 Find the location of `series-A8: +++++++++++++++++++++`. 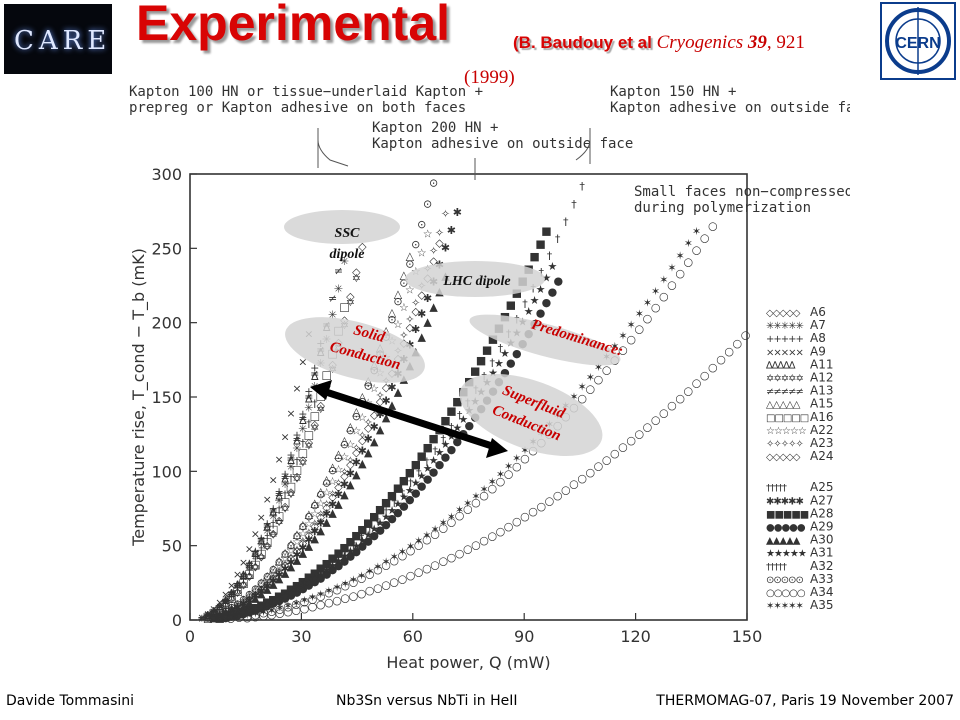

series-A8: +++++++++++++++++++++ is located at coordinates (261, 481).